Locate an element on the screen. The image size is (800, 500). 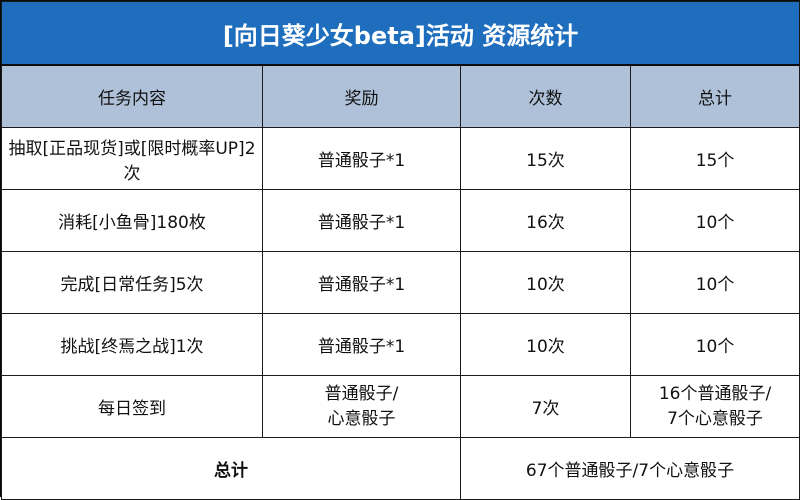
table-row: 每日签到 普通骰子/ 心意骰子 7次 16个普通骰子/ 7个心意骰子 is located at coordinates (400, 406).